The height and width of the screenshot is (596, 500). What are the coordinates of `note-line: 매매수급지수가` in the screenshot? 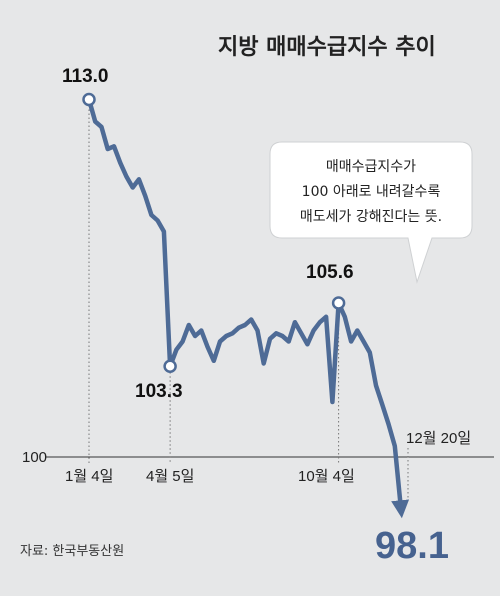 It's located at (371, 167).